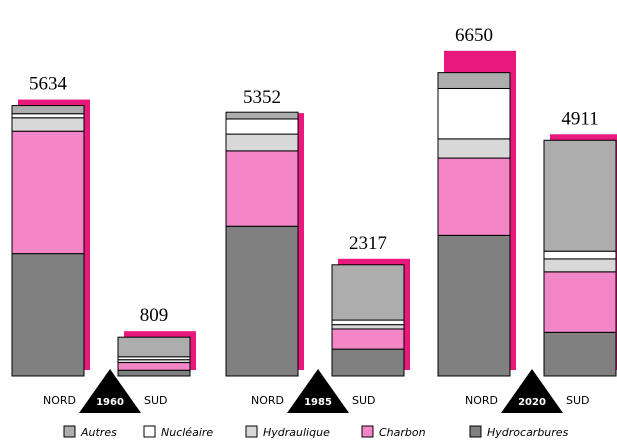 This screenshot has height=441, width=617. What do you see at coordinates (262, 97) in the screenshot?
I see `bar-total-label: 5352` at bounding box center [262, 97].